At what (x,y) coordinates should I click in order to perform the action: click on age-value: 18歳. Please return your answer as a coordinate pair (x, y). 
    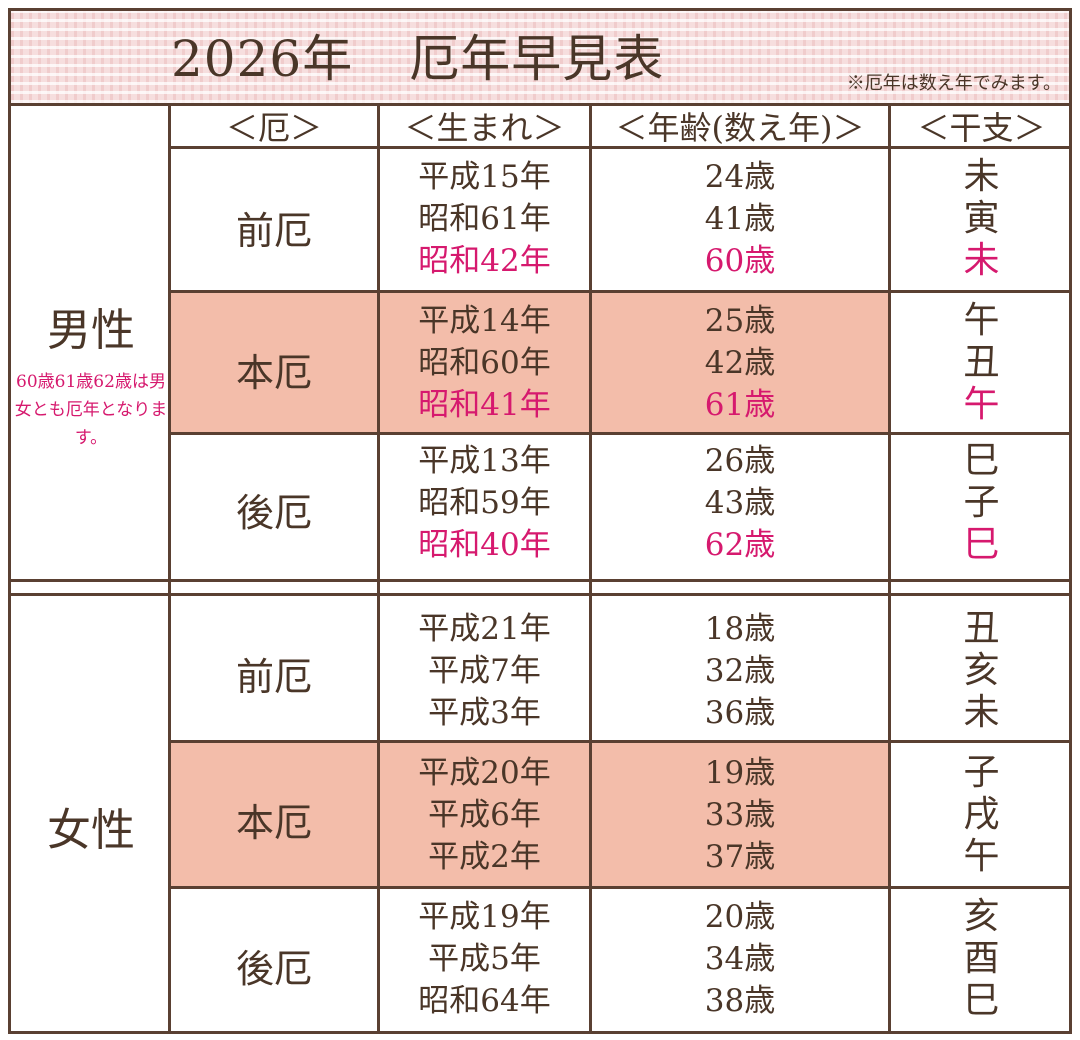
    Looking at the image, I should click on (740, 629).